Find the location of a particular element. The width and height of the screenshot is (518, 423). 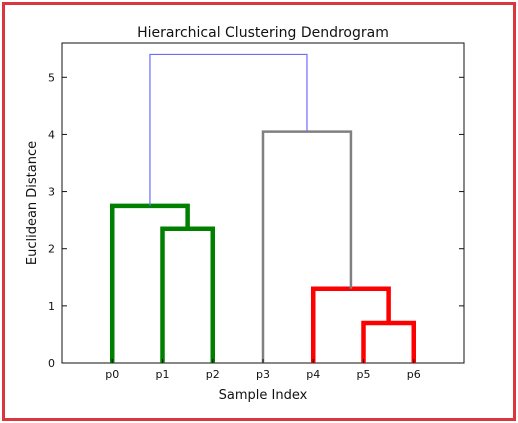

y-tick-label-1: 1 is located at coordinates (51, 306).